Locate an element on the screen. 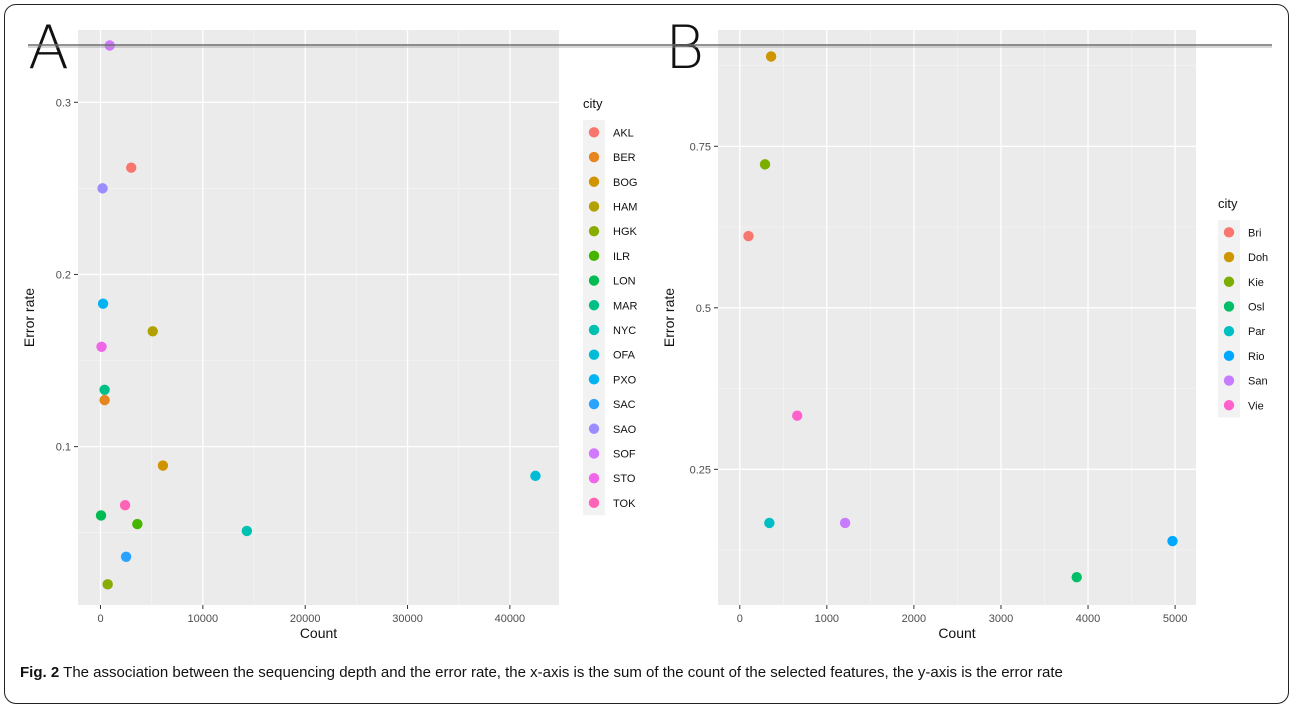 The width and height of the screenshot is (1295, 712). x-tick-label: 3000 is located at coordinates (1001, 619).